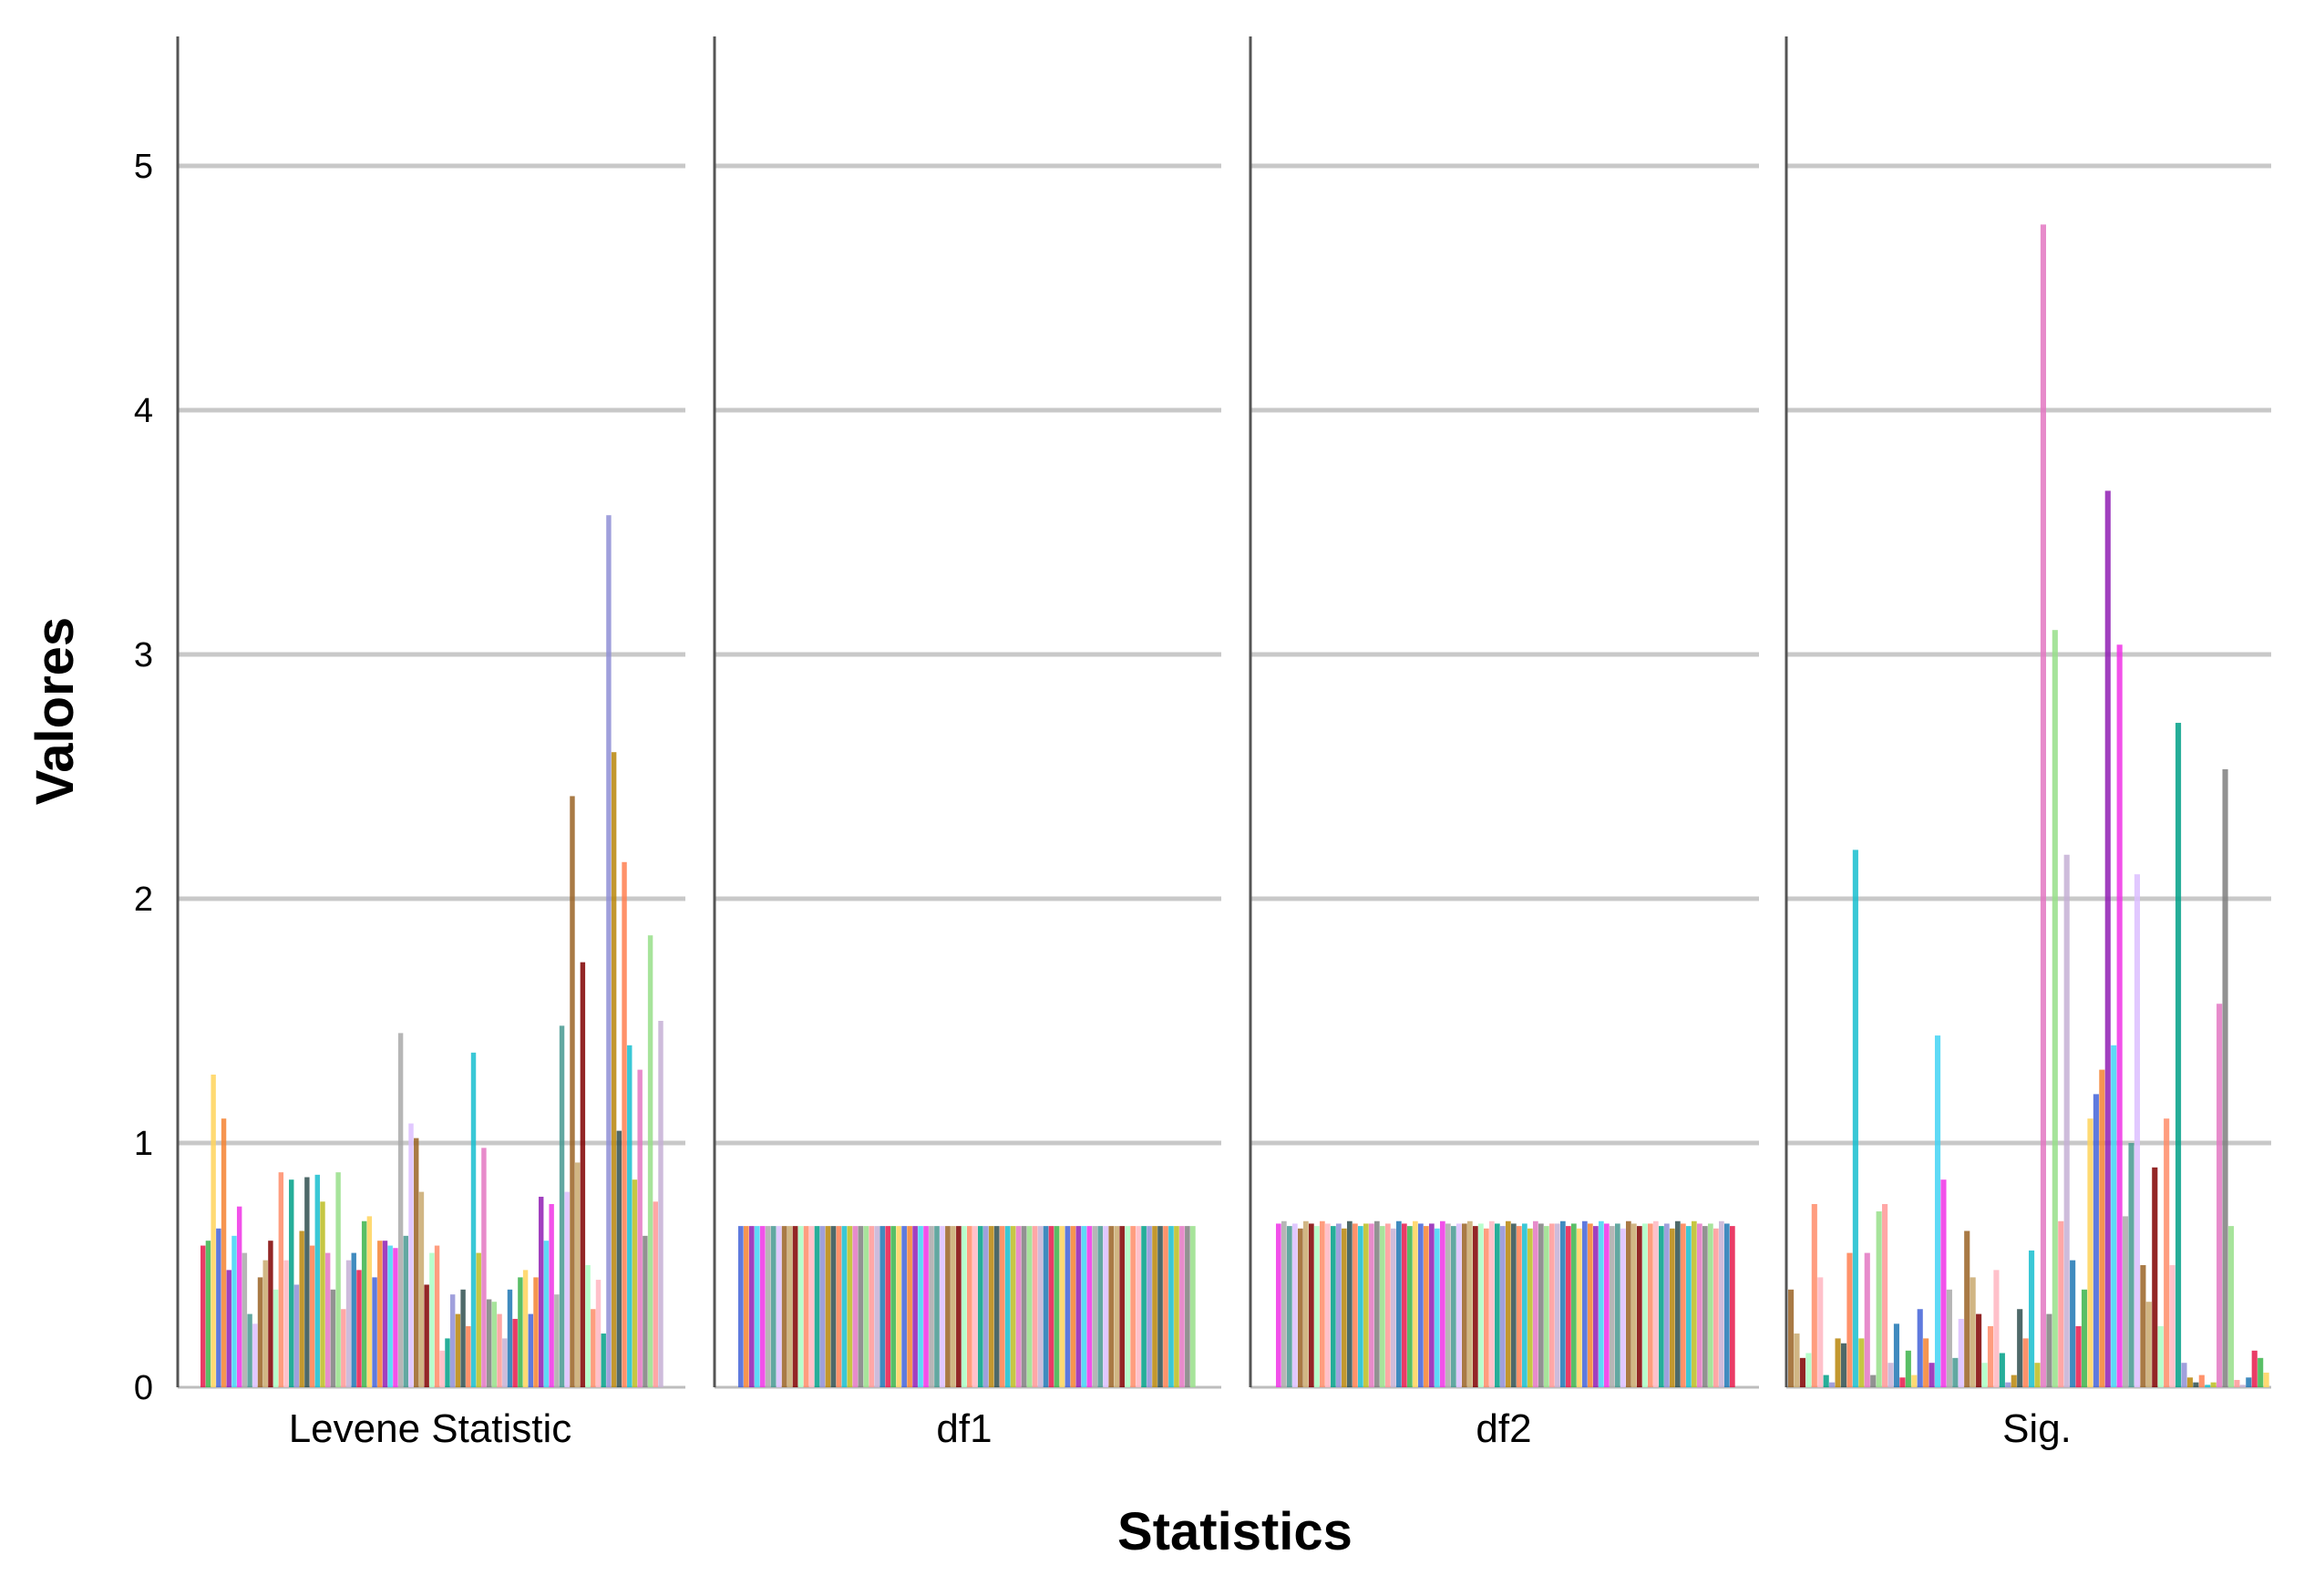 The image size is (2304, 1596). What do you see at coordinates (964, 1428) in the screenshot?
I see `panel-label: df1` at bounding box center [964, 1428].